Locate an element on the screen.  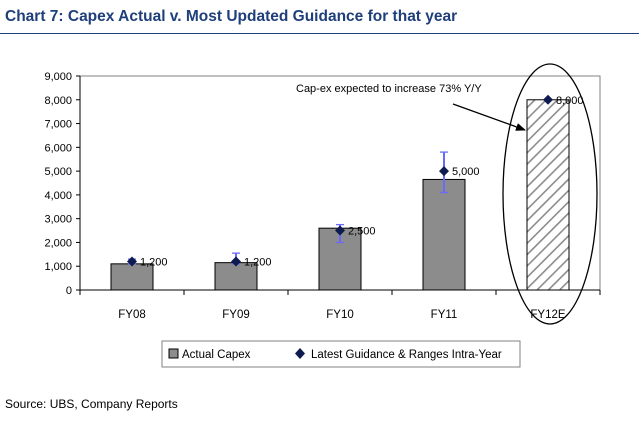
y-tick-label: 1,000 is located at coordinates (58, 267).